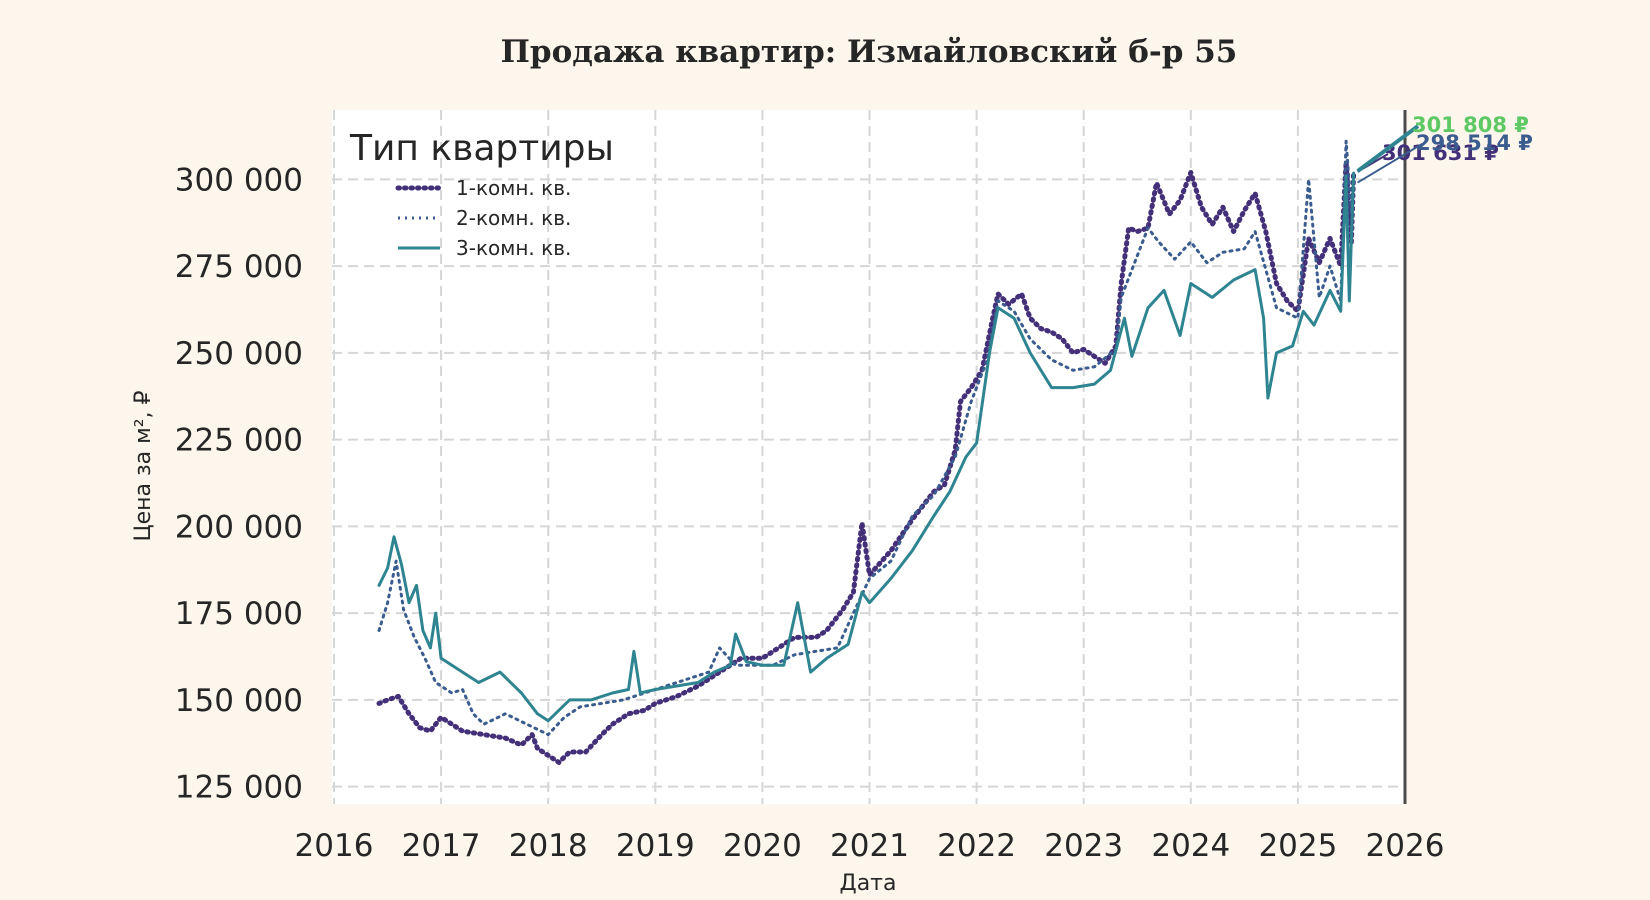  What do you see at coordinates (441, 846) in the screenshot?
I see `x-tick-label: 2017` at bounding box center [441, 846].